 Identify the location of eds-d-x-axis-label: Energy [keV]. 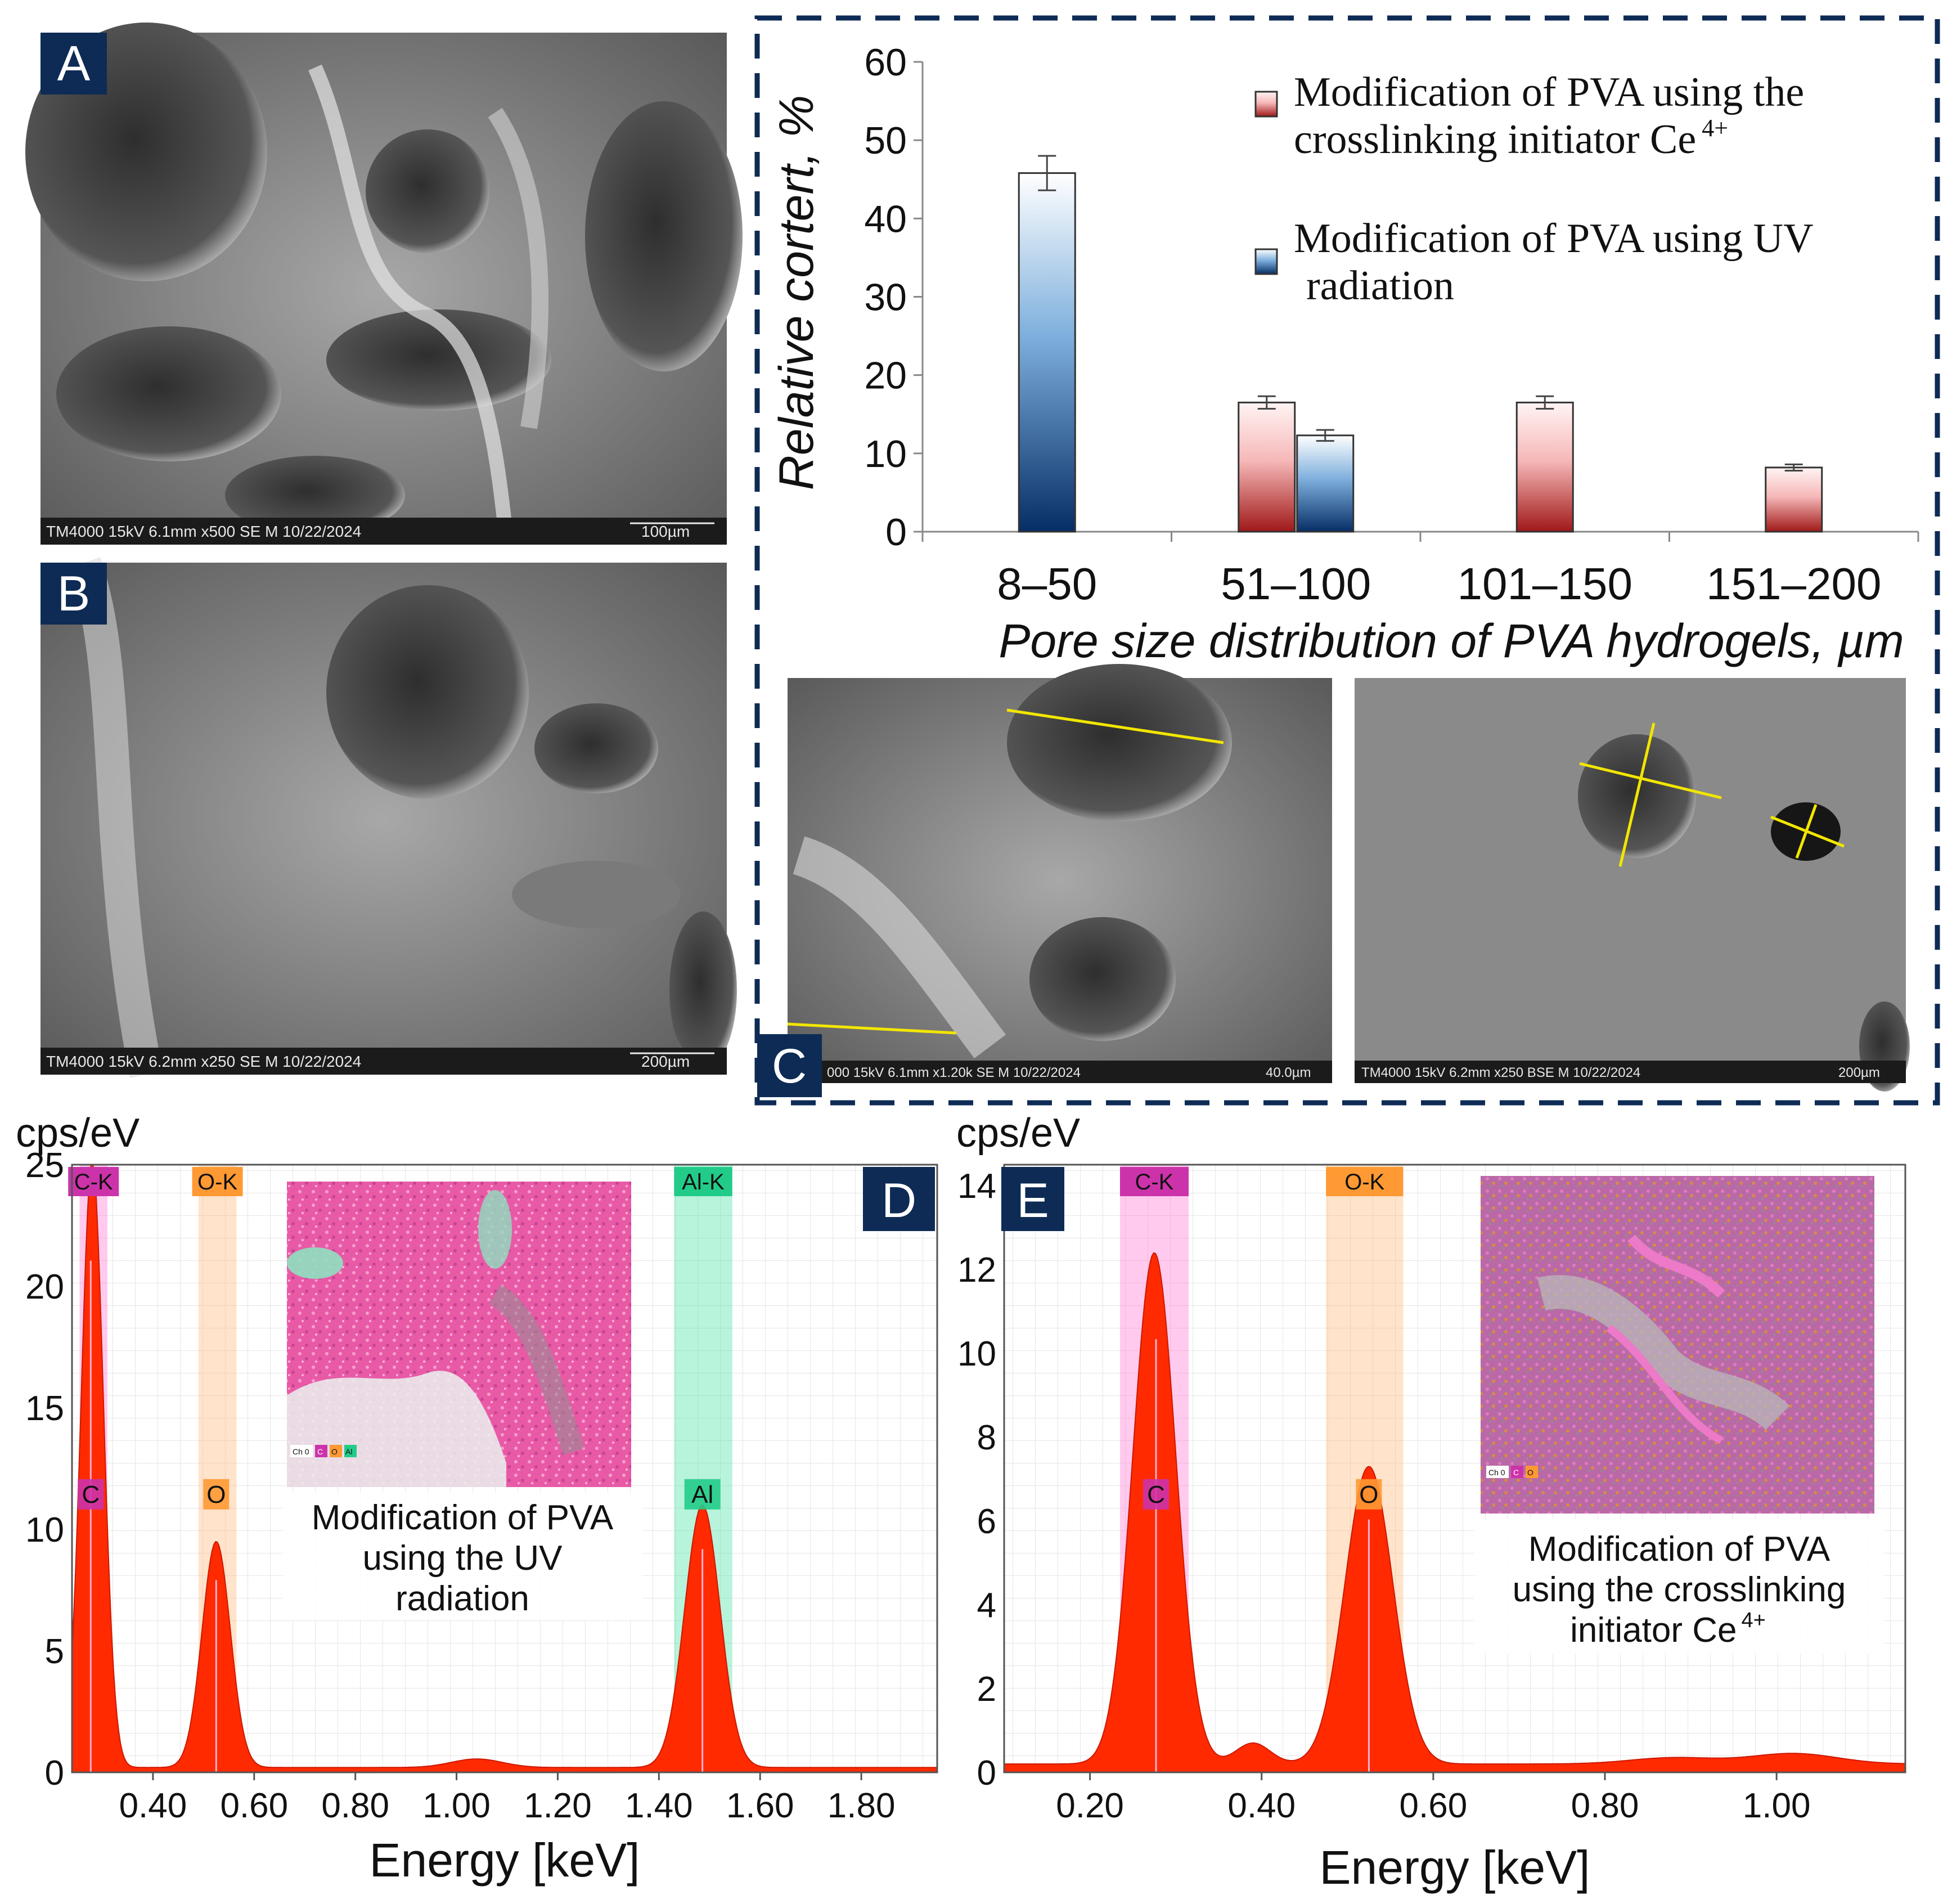
(505, 1860).